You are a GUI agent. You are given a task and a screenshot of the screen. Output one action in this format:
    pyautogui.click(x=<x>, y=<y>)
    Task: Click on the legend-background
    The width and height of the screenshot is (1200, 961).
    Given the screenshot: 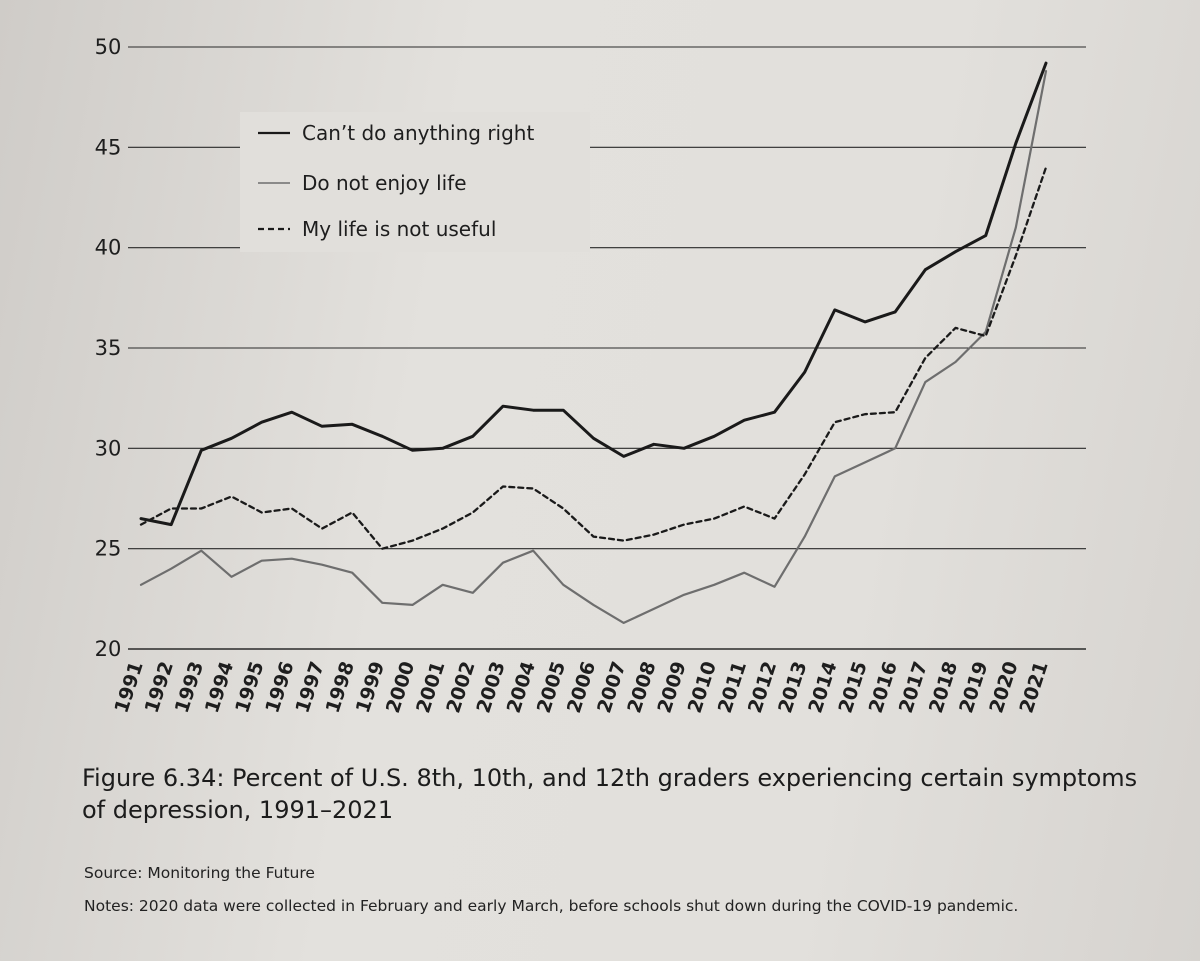 What is the action you would take?
    pyautogui.click(x=415, y=182)
    